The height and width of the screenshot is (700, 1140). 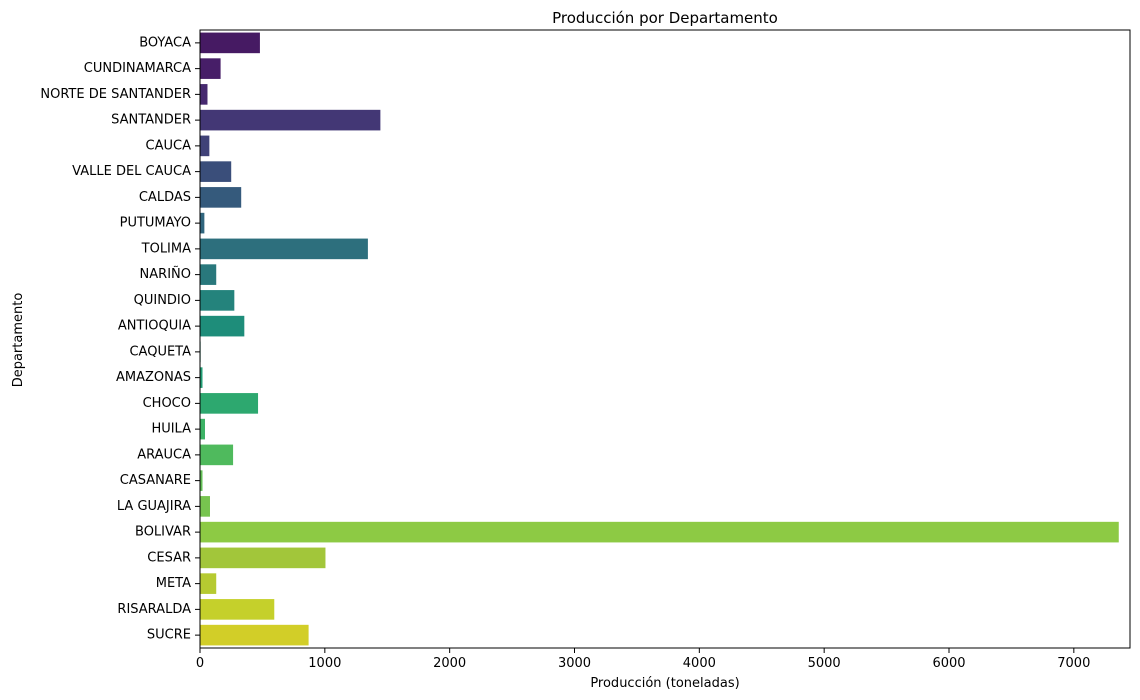 What do you see at coordinates (948, 663) in the screenshot?
I see `x-tick-label: 6000` at bounding box center [948, 663].